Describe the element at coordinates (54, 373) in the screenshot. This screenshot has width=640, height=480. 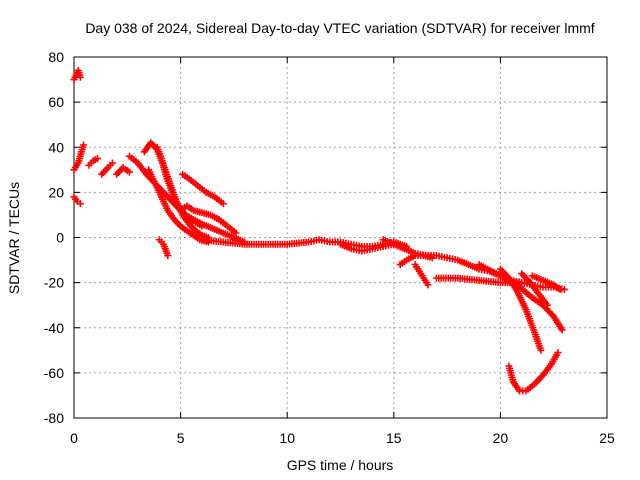
I see `y-tick-label: -60` at that location.